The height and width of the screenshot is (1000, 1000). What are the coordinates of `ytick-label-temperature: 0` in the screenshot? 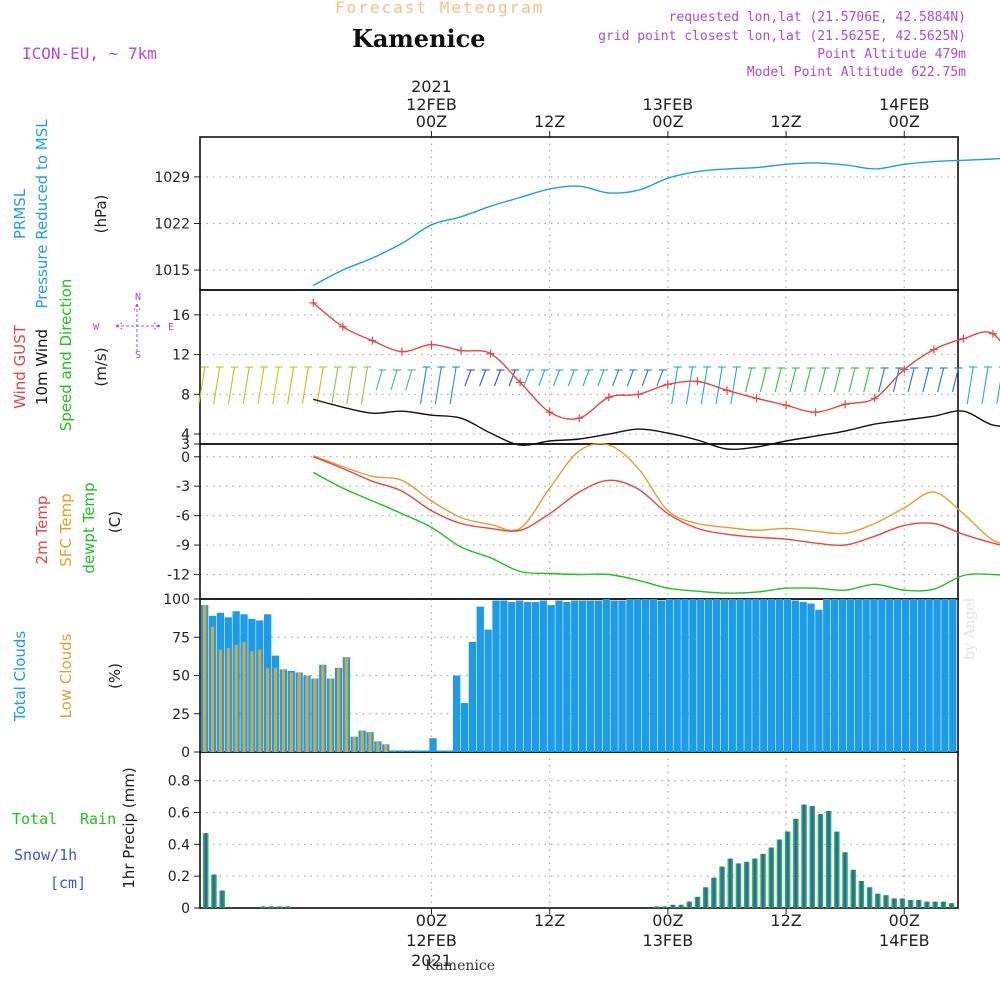 It's located at (185, 458).